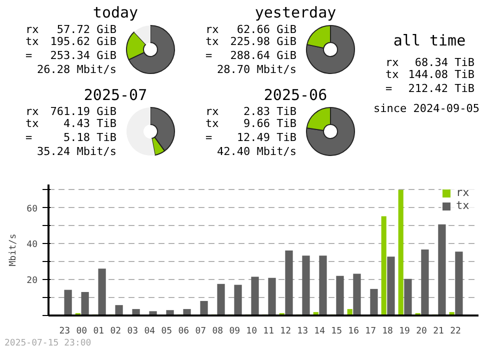  Describe the element at coordinates (13, 250) in the screenshot. I see `y-axis-title: Mbit/s` at that location.